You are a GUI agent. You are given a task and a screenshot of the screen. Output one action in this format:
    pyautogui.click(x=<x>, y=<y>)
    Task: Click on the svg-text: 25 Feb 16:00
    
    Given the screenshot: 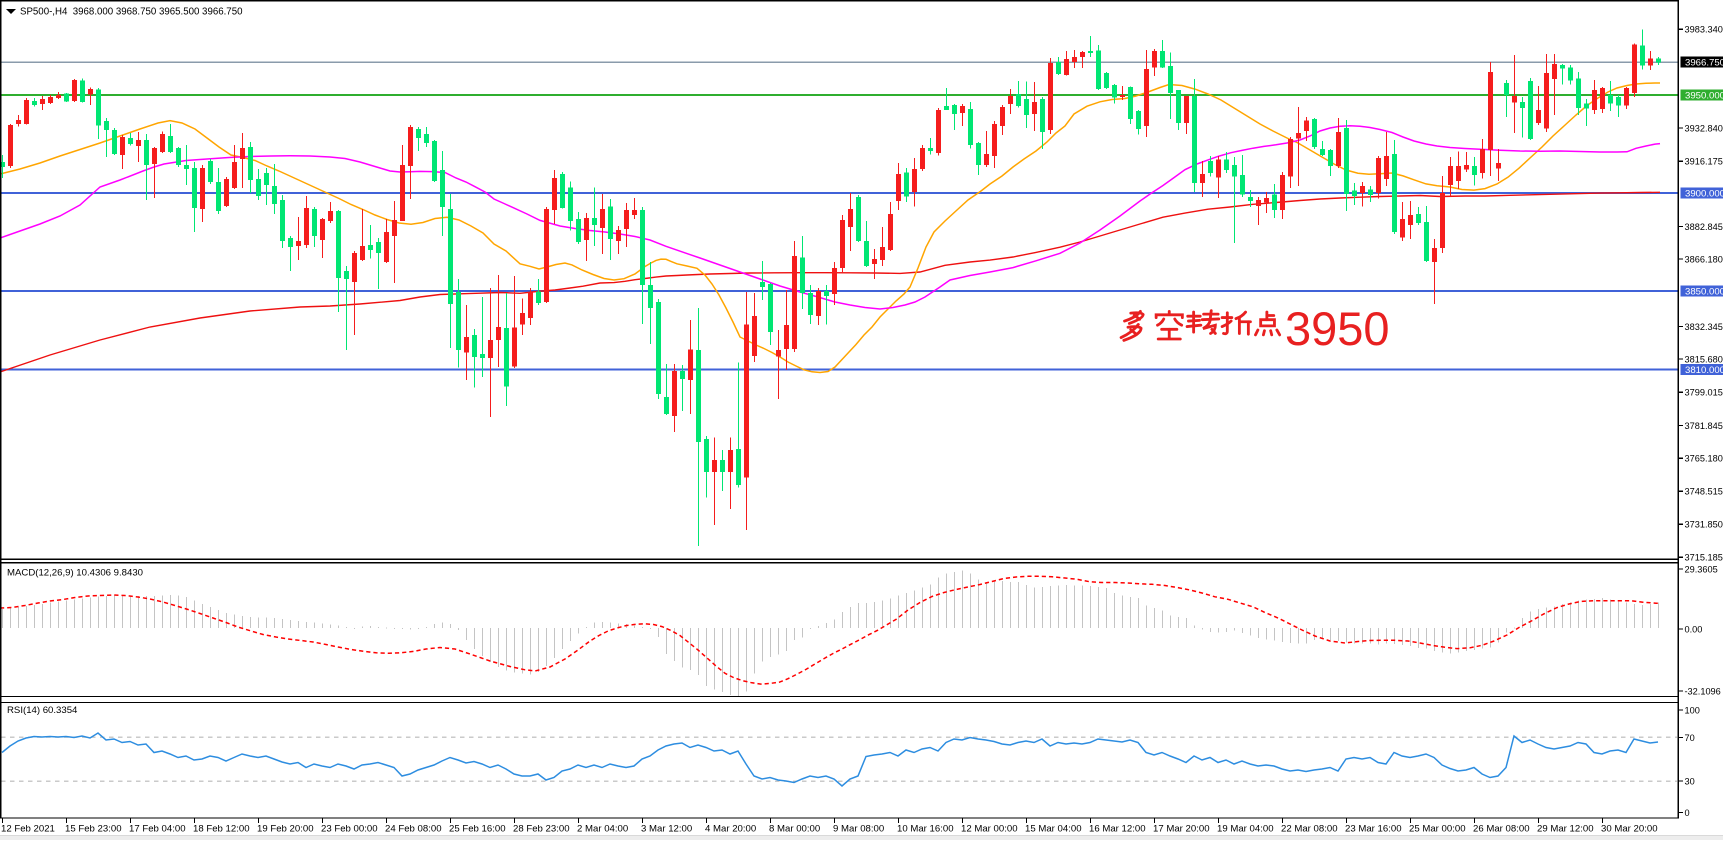 What is the action you would take?
    pyautogui.click(x=477, y=829)
    